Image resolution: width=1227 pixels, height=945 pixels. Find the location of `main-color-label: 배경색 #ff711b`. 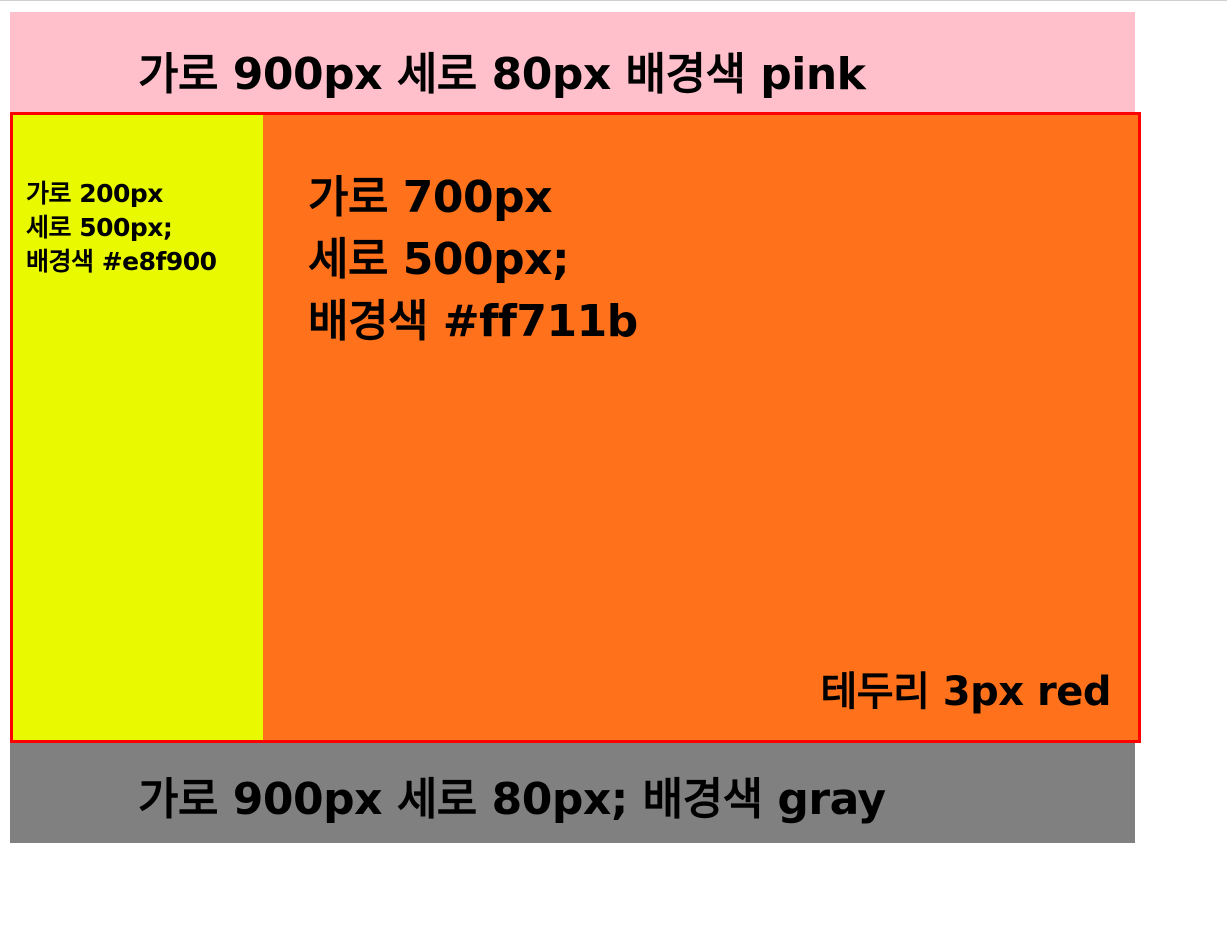

main-color-label: 배경색 #ff711b is located at coordinates (473, 321).